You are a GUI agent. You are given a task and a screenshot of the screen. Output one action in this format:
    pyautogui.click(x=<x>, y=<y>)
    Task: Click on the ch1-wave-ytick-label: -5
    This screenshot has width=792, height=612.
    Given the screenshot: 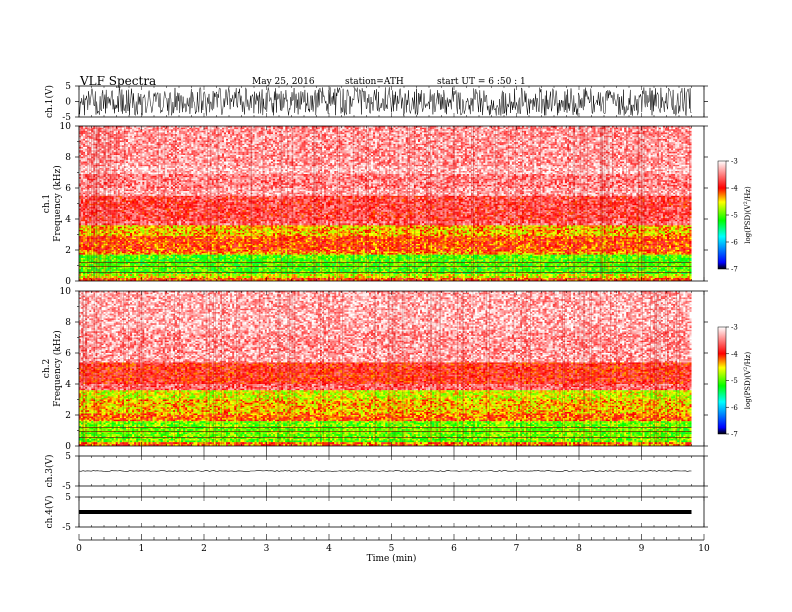 What is the action you would take?
    pyautogui.click(x=66, y=118)
    